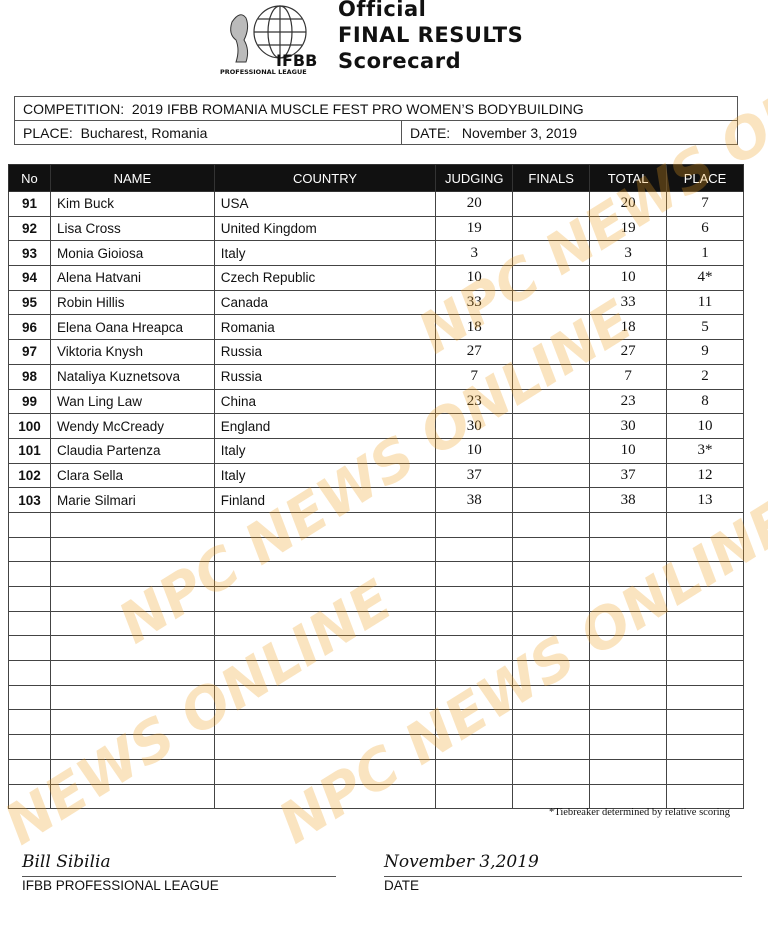 The width and height of the screenshot is (768, 937). Describe the element at coordinates (705, 302) in the screenshot. I see `place-cell: 11` at that location.